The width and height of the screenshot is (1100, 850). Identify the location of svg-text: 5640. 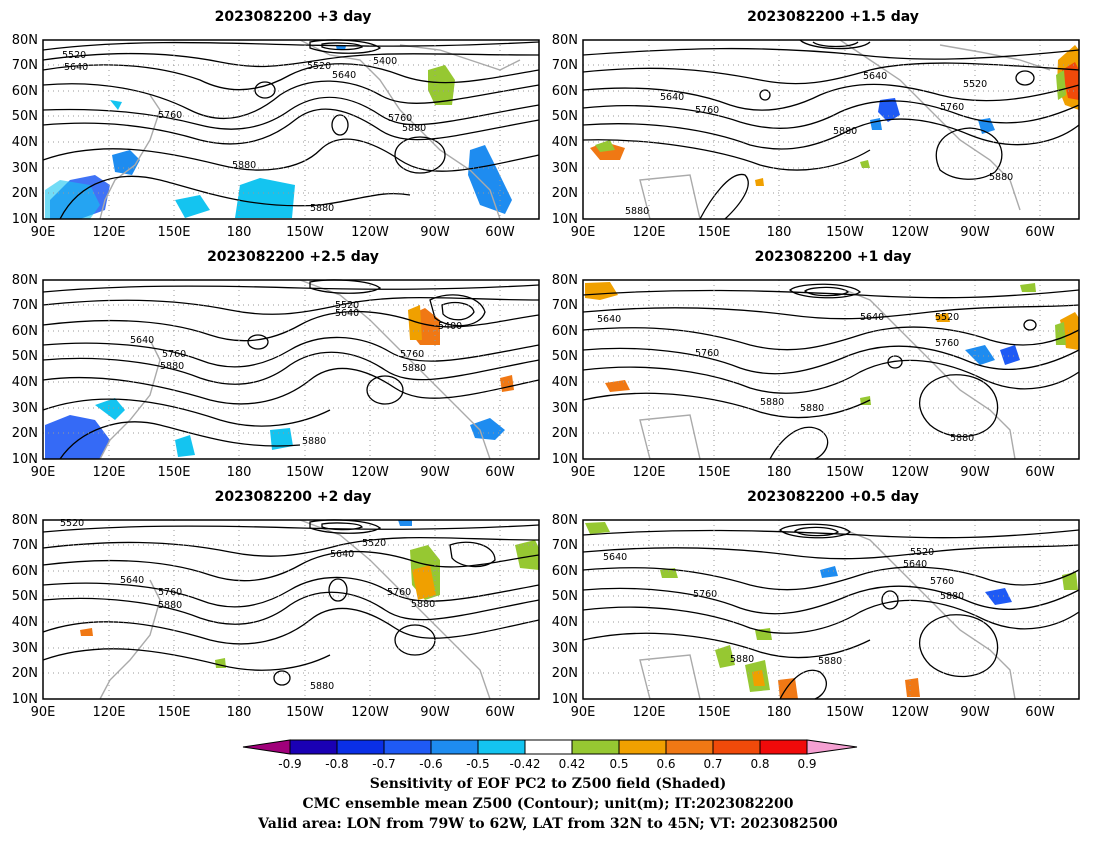
(875, 76).